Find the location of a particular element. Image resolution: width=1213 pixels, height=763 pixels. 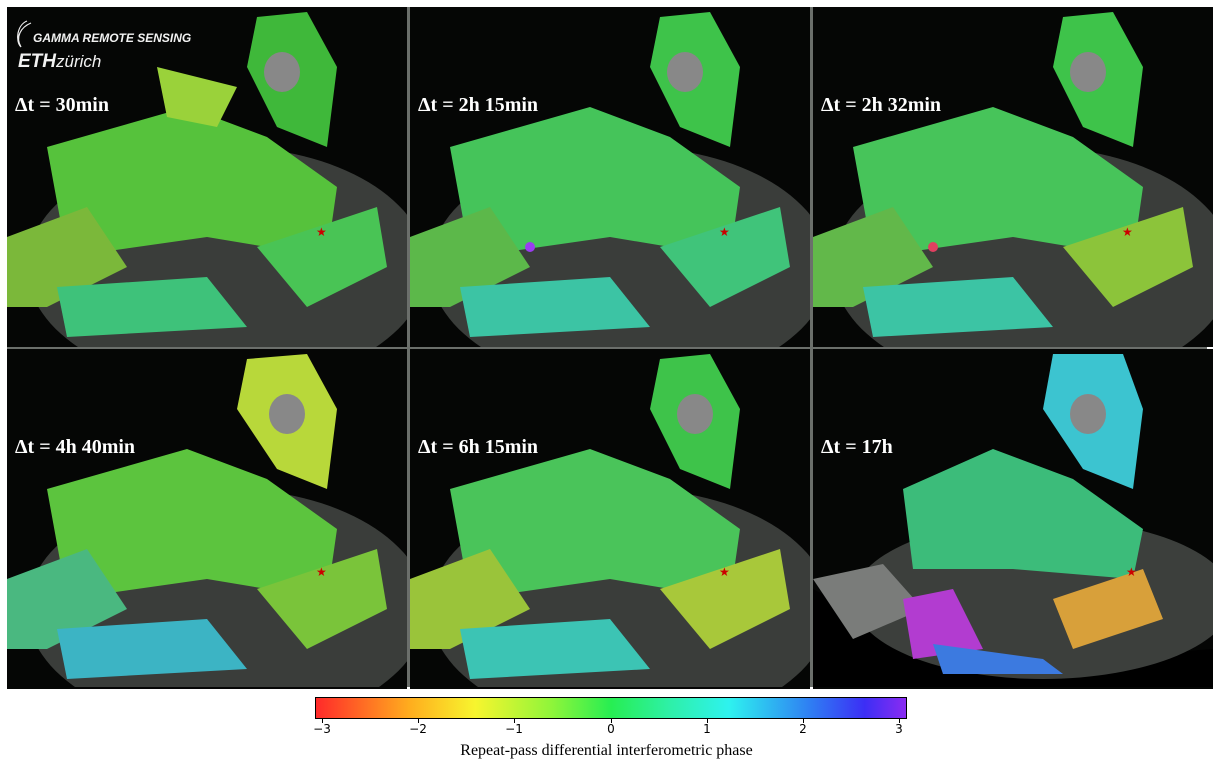

interferogram-panel-2h15min: ★ Δt = 2h 15min is located at coordinates (610, 177).